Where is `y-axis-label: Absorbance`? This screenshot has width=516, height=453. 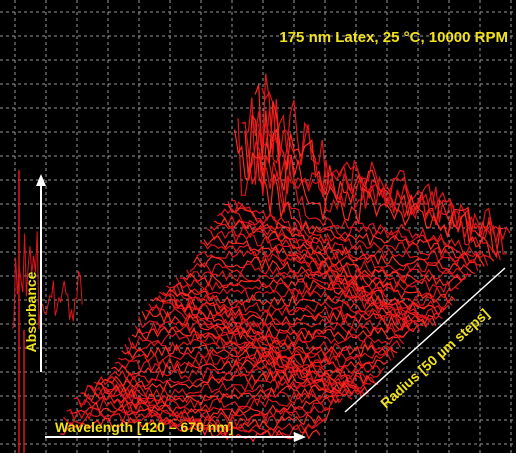 y-axis-label: Absorbance is located at coordinates (31, 311).